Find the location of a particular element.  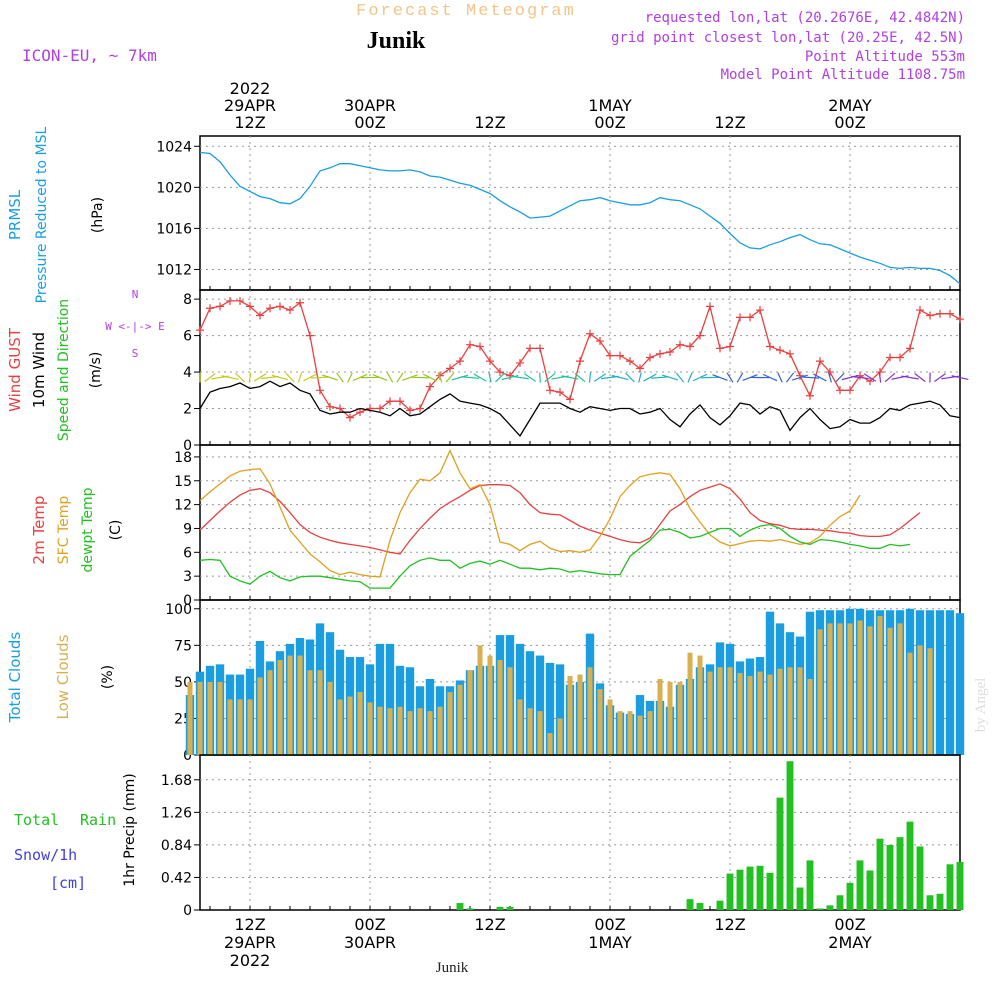

pressure-unit: (hPa) is located at coordinates (98, 215).